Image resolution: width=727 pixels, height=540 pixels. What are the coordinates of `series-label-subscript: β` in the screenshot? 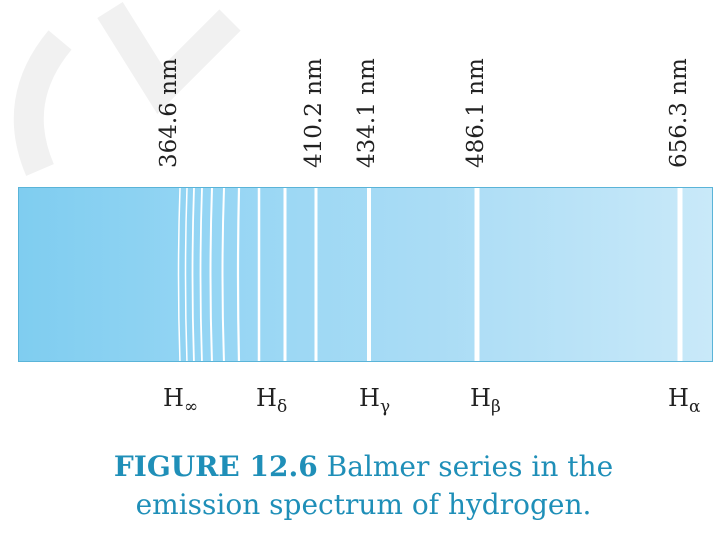 It's located at (495, 407).